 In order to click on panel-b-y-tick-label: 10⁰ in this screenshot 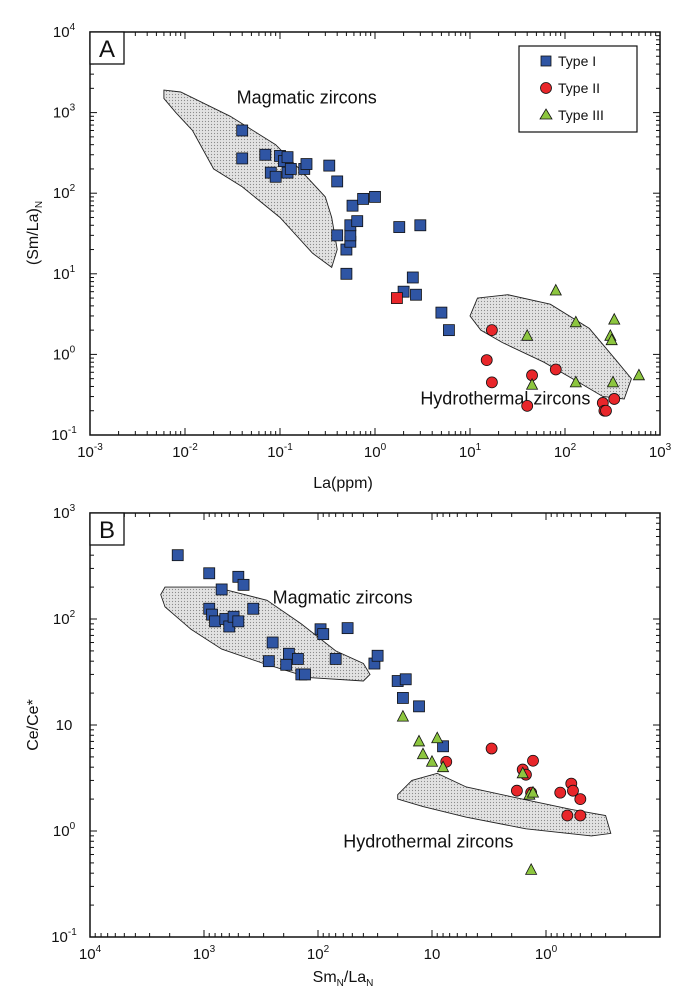, I will do `click(64, 830)`.